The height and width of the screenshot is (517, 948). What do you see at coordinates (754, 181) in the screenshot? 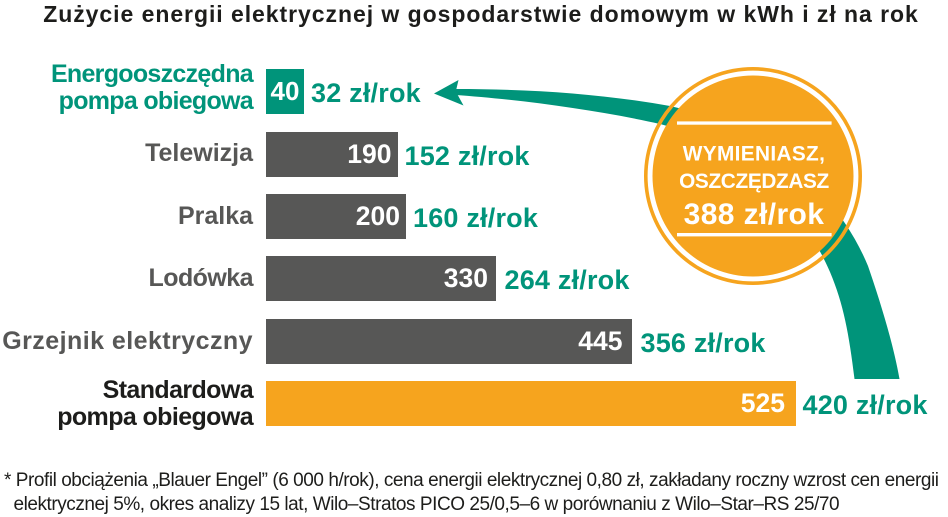
I see `svg-text: OSZCZĘDZASZ` at bounding box center [754, 181].